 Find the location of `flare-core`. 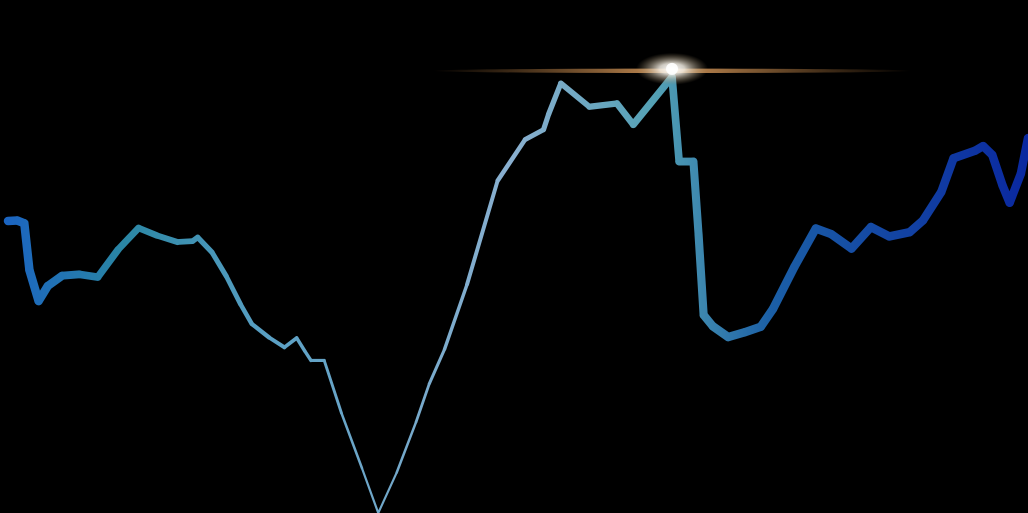

flare-core is located at coordinates (672, 68).